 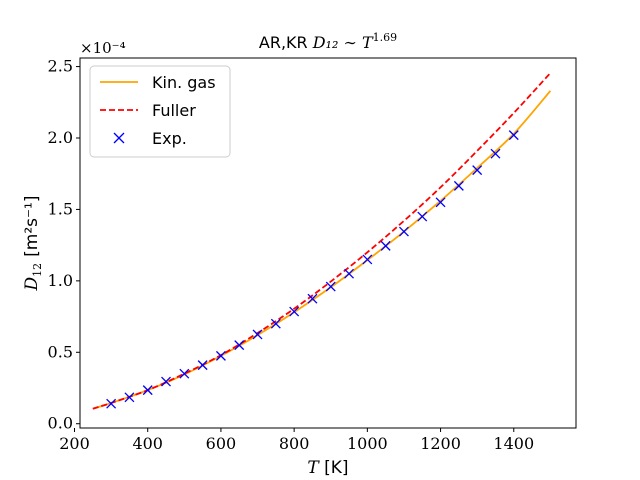 I want to click on legend-label-exp: Exp., so click(x=169, y=138).